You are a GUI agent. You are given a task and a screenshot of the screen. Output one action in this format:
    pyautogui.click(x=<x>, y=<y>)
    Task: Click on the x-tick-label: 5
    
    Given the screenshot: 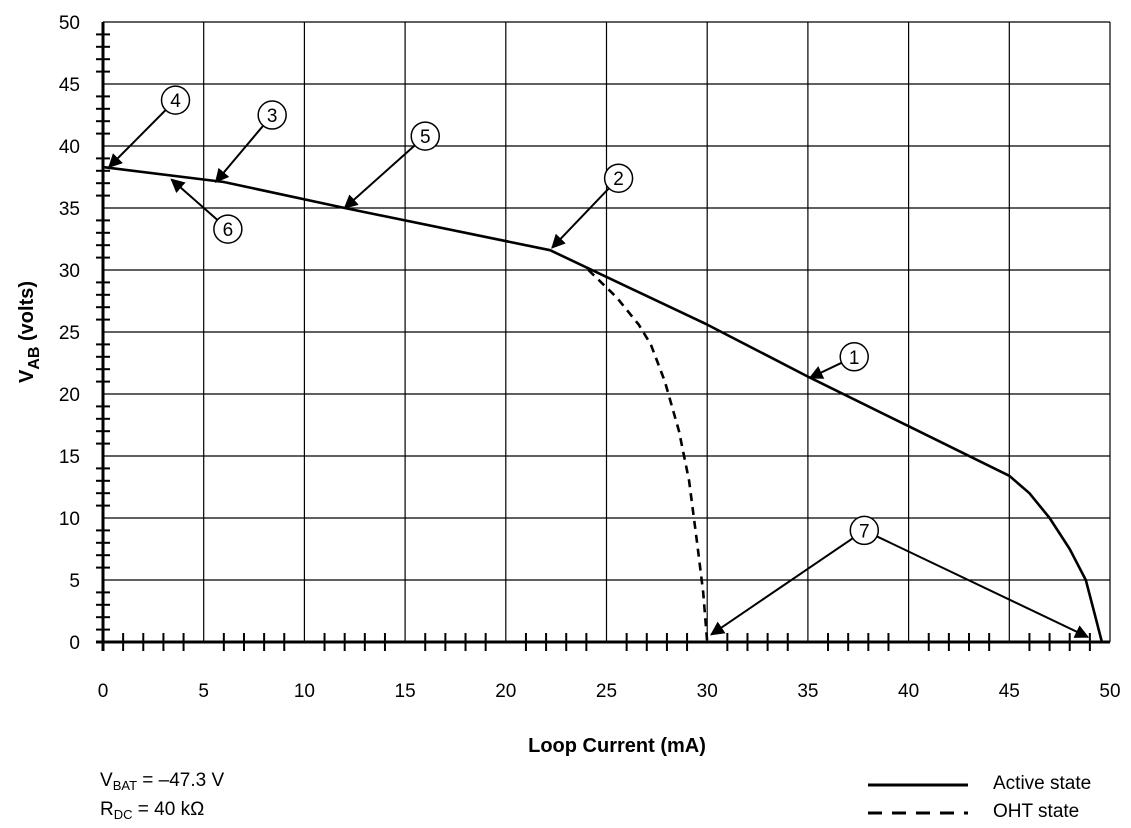 What is the action you would take?
    pyautogui.click(x=203, y=691)
    